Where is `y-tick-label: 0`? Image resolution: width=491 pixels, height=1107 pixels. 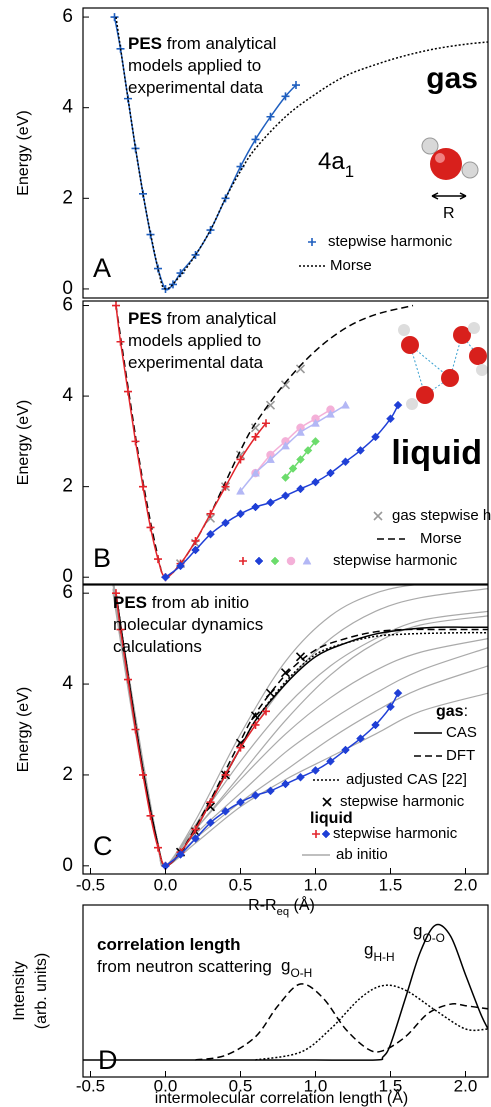 y-tick-label: 0 is located at coordinates (67, 288).